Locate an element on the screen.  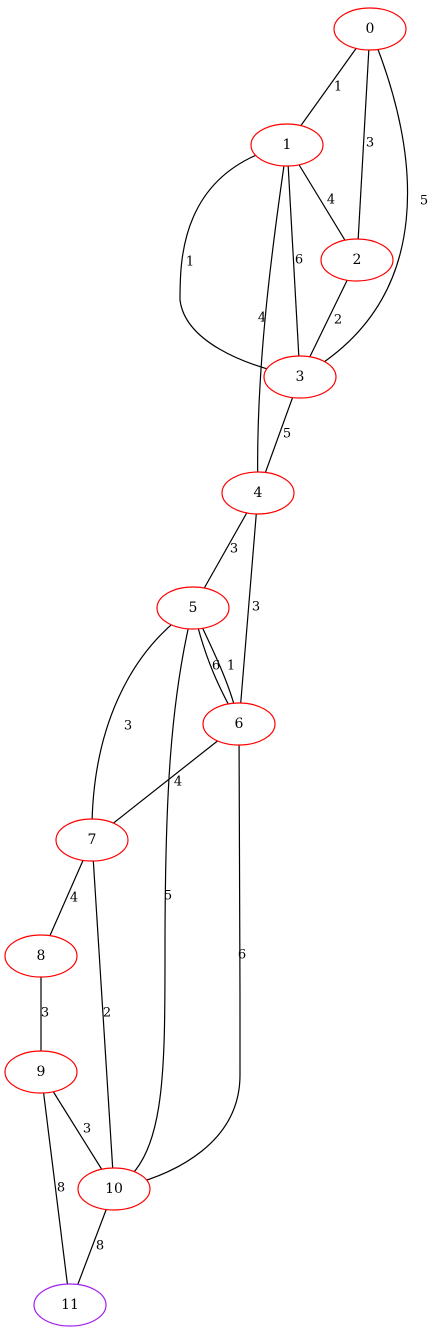
node-3: 3 is located at coordinates (300, 377).